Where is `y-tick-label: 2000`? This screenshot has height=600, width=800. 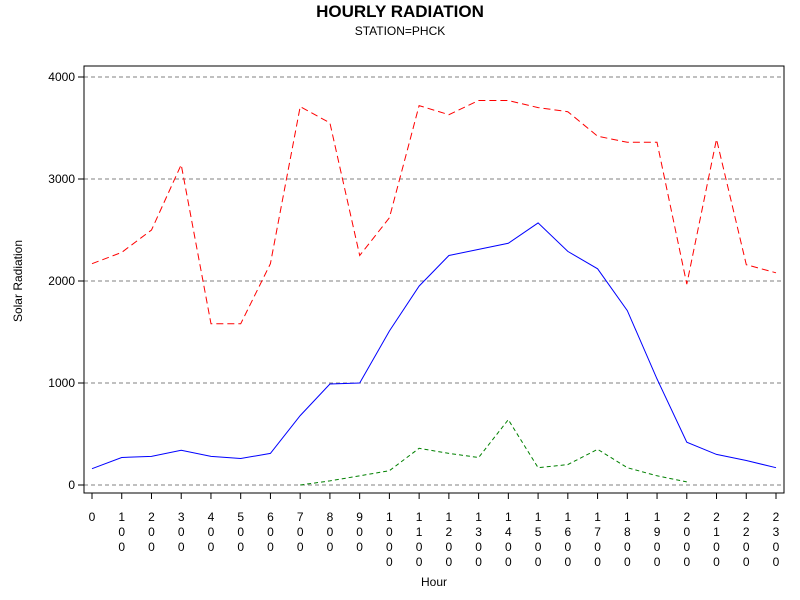 y-tick-label: 2000 is located at coordinates (61, 281).